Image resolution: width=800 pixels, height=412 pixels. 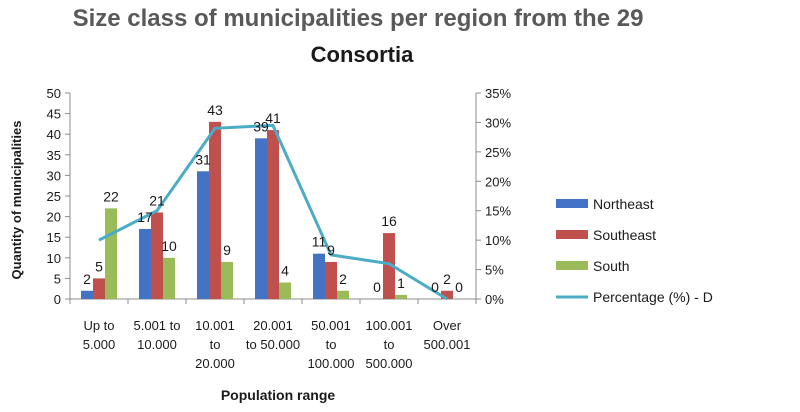 I want to click on y-tick-label: 40, so click(x=54, y=134).